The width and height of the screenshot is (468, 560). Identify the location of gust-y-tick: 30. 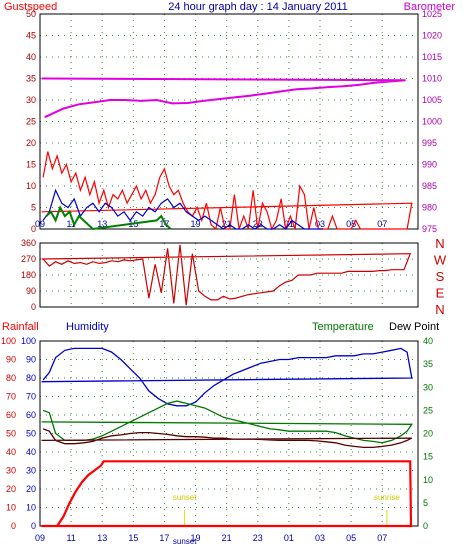
(31, 100).